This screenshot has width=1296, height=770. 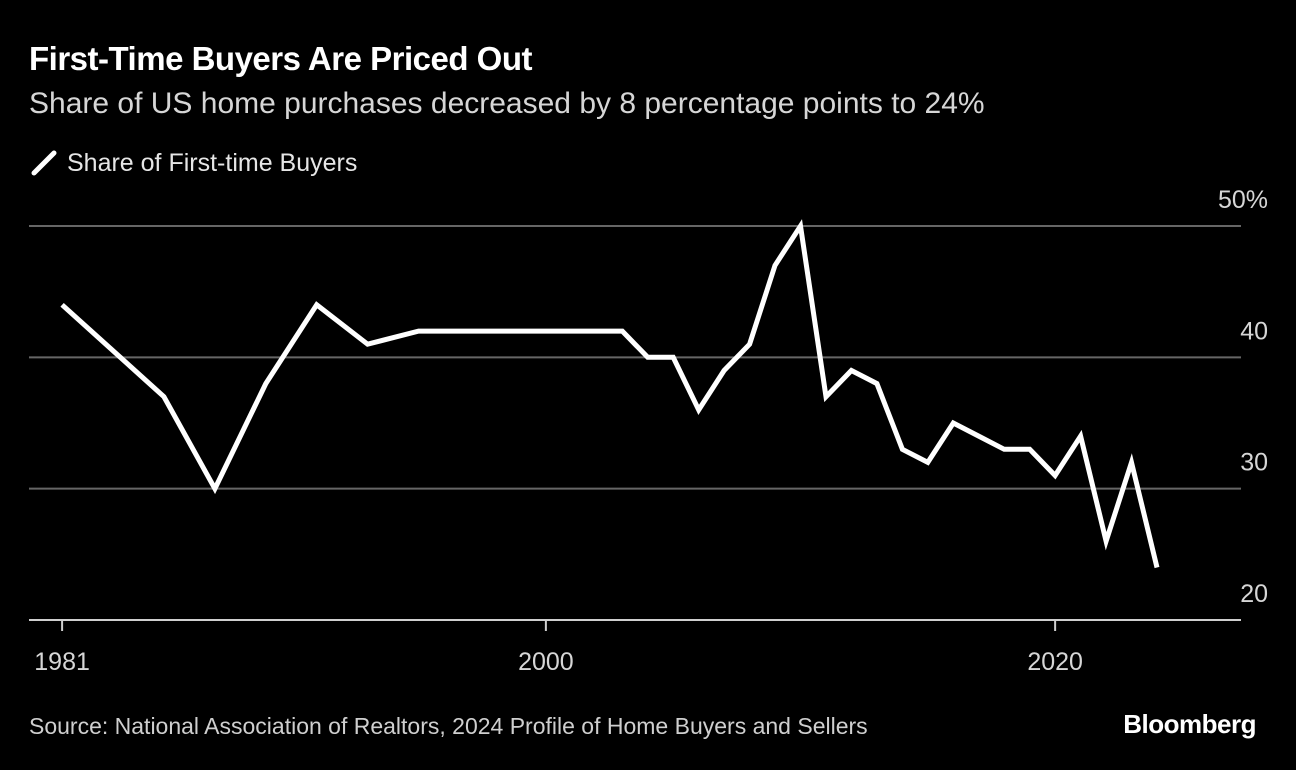 I want to click on x-axis-tick-labels: 1981 2000 2020, so click(x=558, y=662).